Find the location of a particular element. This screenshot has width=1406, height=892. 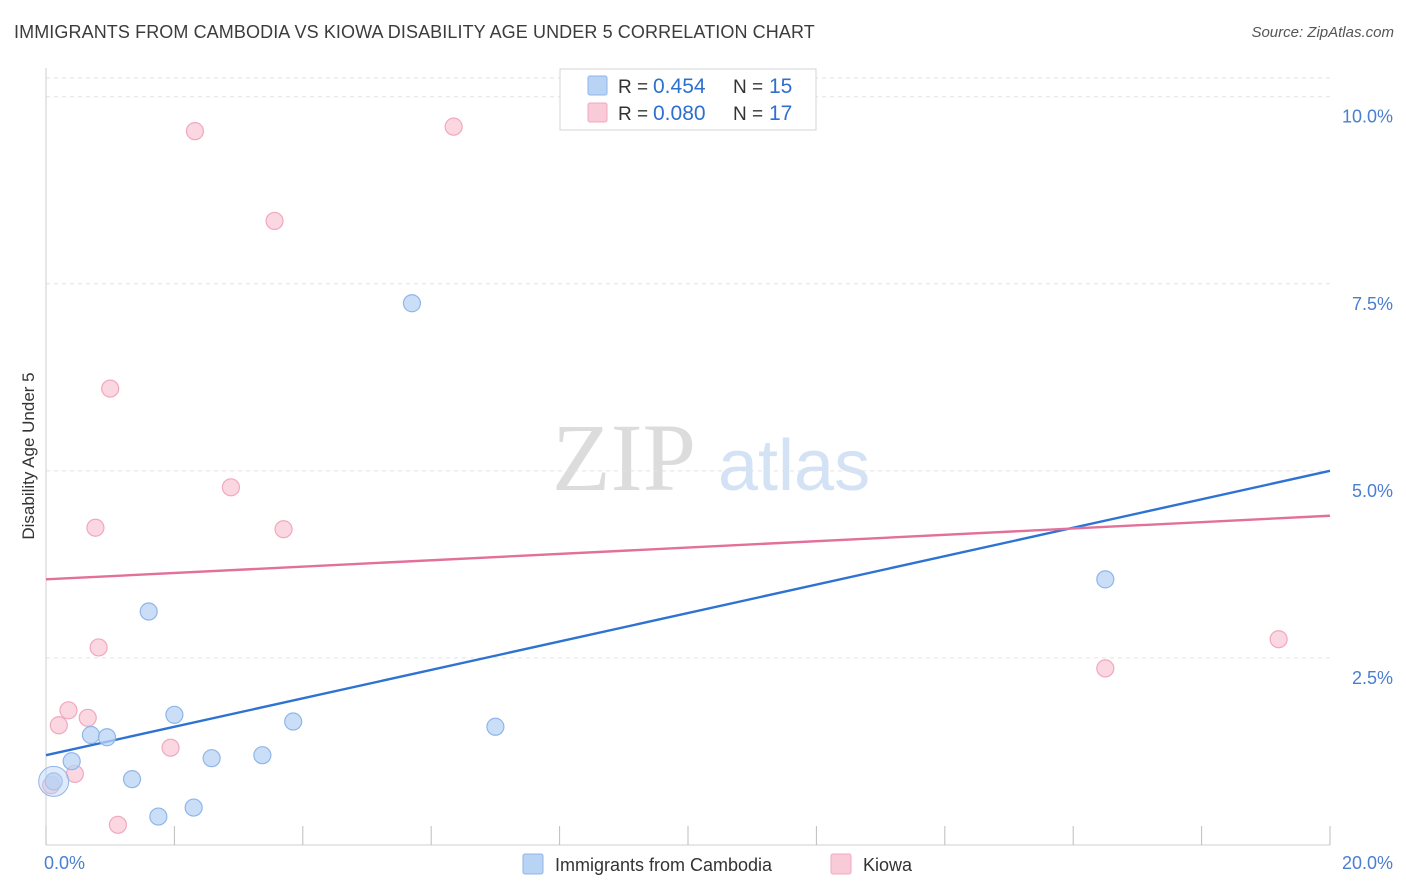

series-legend-label-cambodia: Immigrants from Cambodia is located at coordinates (664, 865).